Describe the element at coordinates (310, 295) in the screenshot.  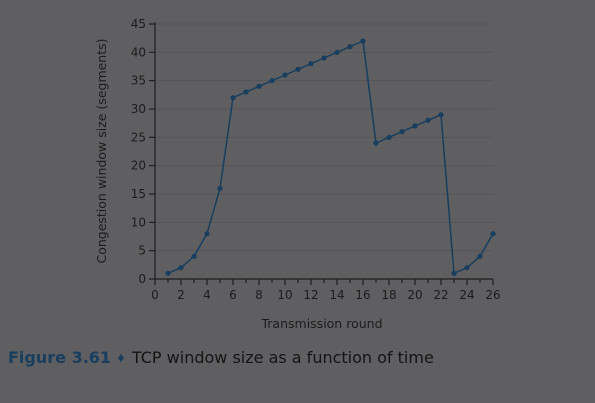
I see `x-tick-label: 12` at that location.